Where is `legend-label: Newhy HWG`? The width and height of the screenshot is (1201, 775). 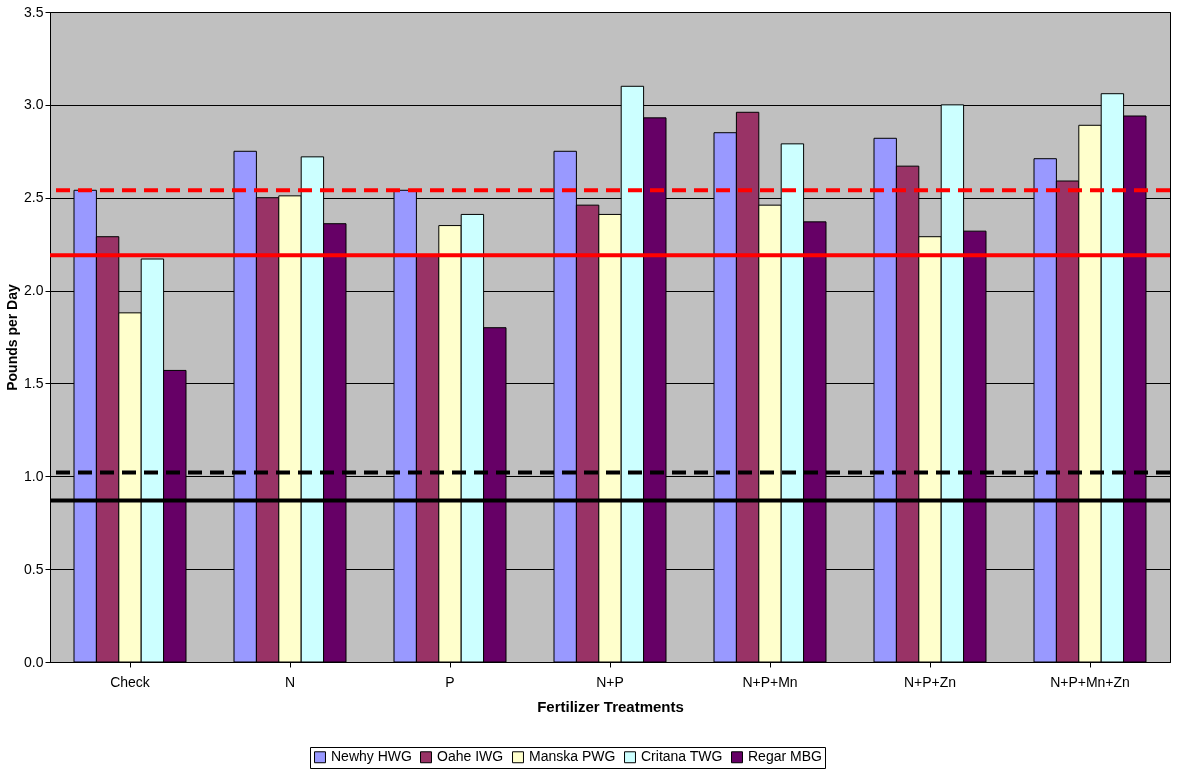 legend-label: Newhy HWG is located at coordinates (371, 756).